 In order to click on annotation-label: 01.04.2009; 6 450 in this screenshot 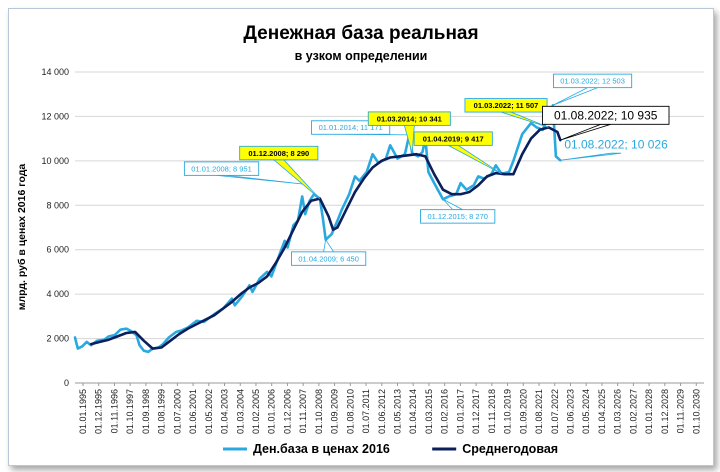, I will do `click(328, 258)`.